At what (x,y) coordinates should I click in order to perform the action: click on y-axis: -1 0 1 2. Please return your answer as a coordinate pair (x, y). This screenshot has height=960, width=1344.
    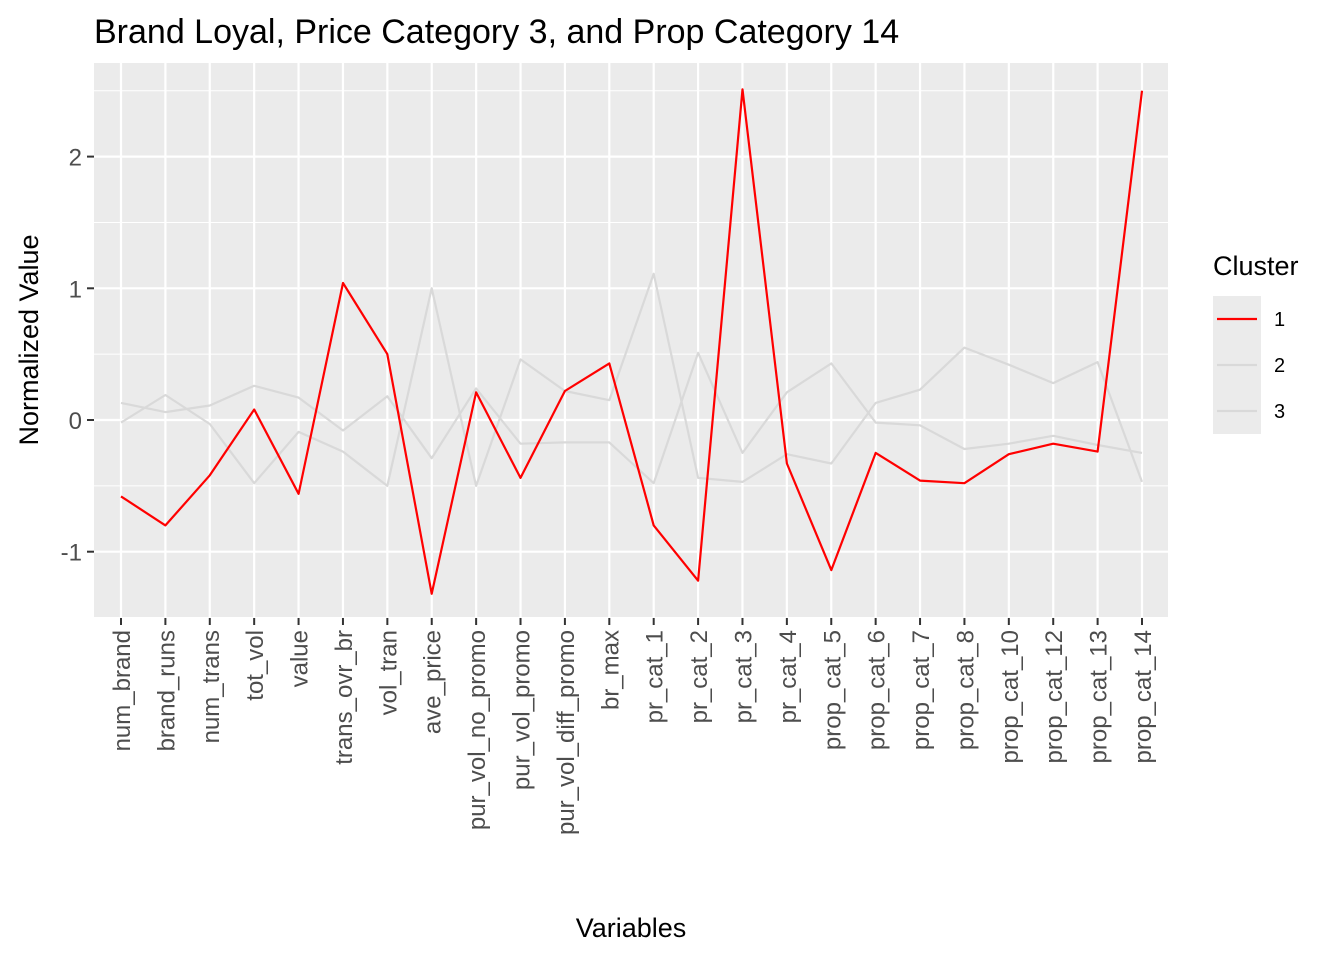
    Looking at the image, I should click on (77, 356).